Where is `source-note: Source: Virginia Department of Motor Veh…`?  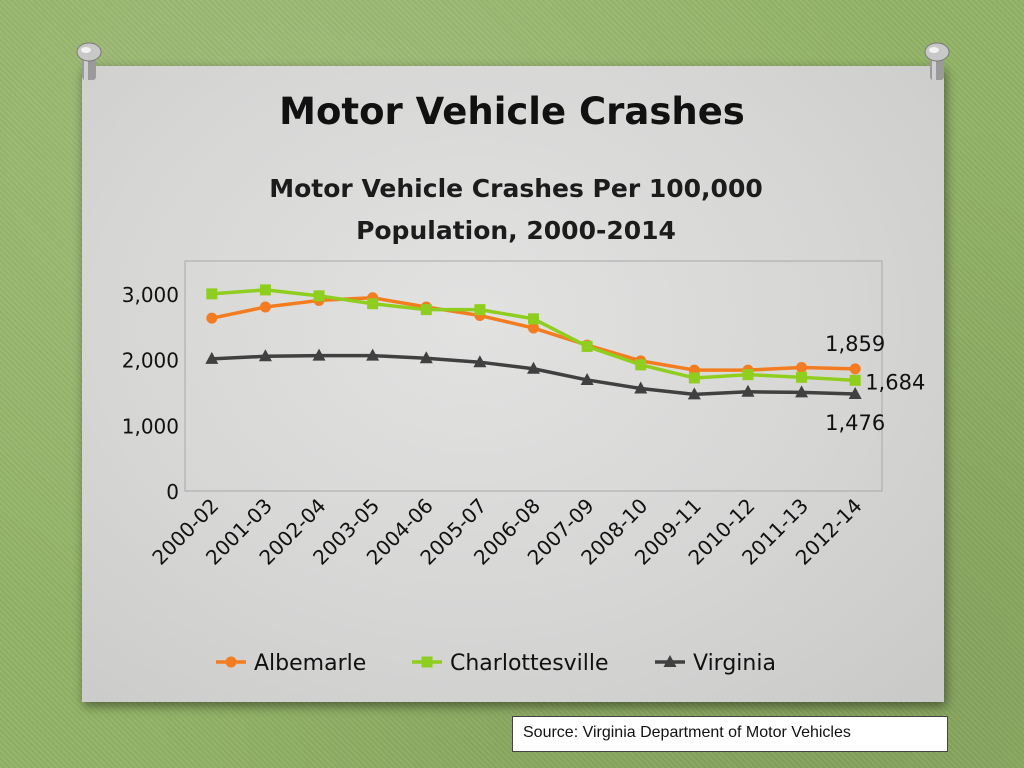
source-note: Source: Virginia Department of Motor Veh… is located at coordinates (730, 734).